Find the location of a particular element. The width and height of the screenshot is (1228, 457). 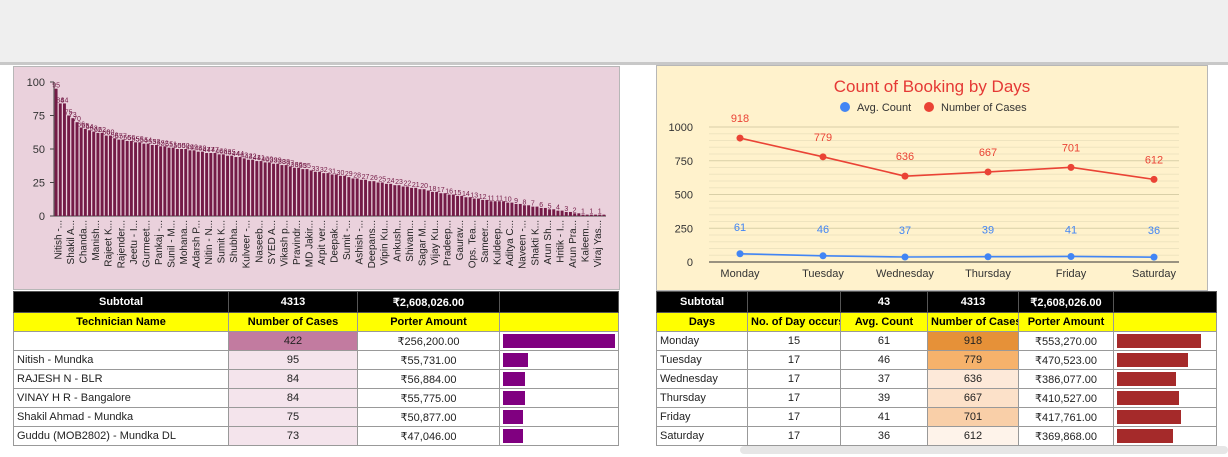

col-day-amount: Porter Amount is located at coordinates (1066, 322).